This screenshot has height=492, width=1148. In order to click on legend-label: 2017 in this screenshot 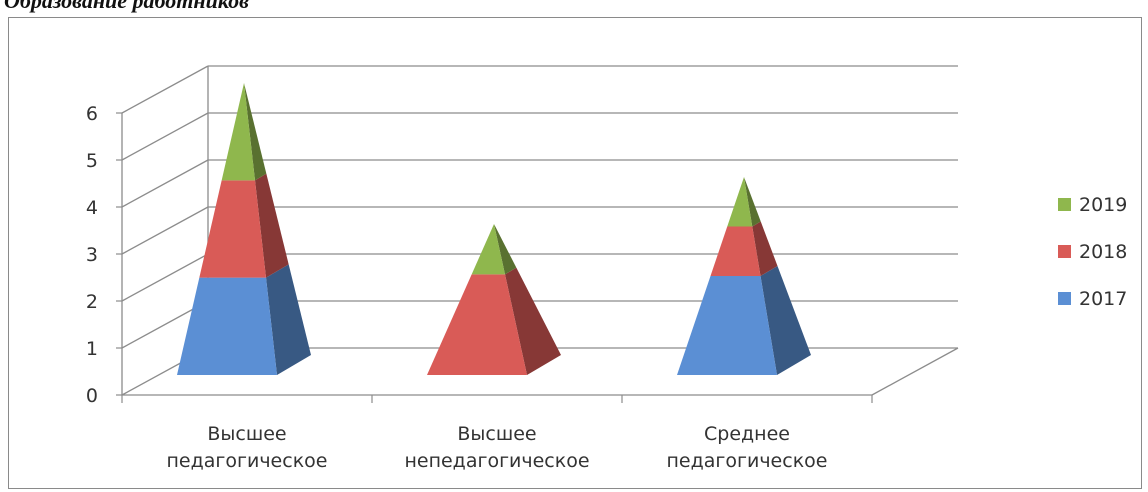, I will do `click(1103, 299)`.